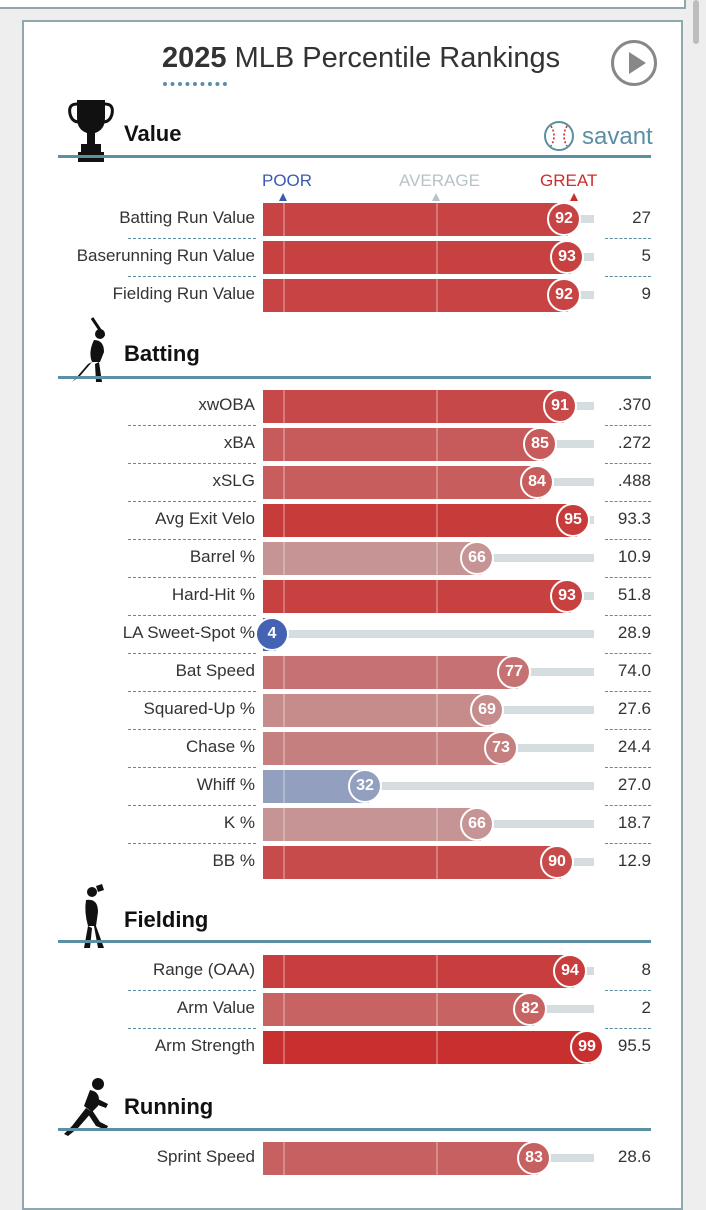 Image resolution: width=706 pixels, height=1210 pixels. What do you see at coordinates (570, 971) in the screenshot?
I see `percentile-badge: 94` at bounding box center [570, 971].